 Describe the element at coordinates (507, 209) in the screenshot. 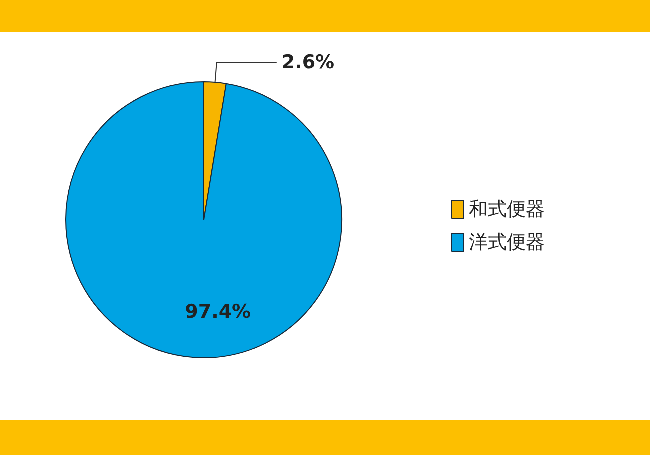

I see `legend-label: 和式便器` at that location.